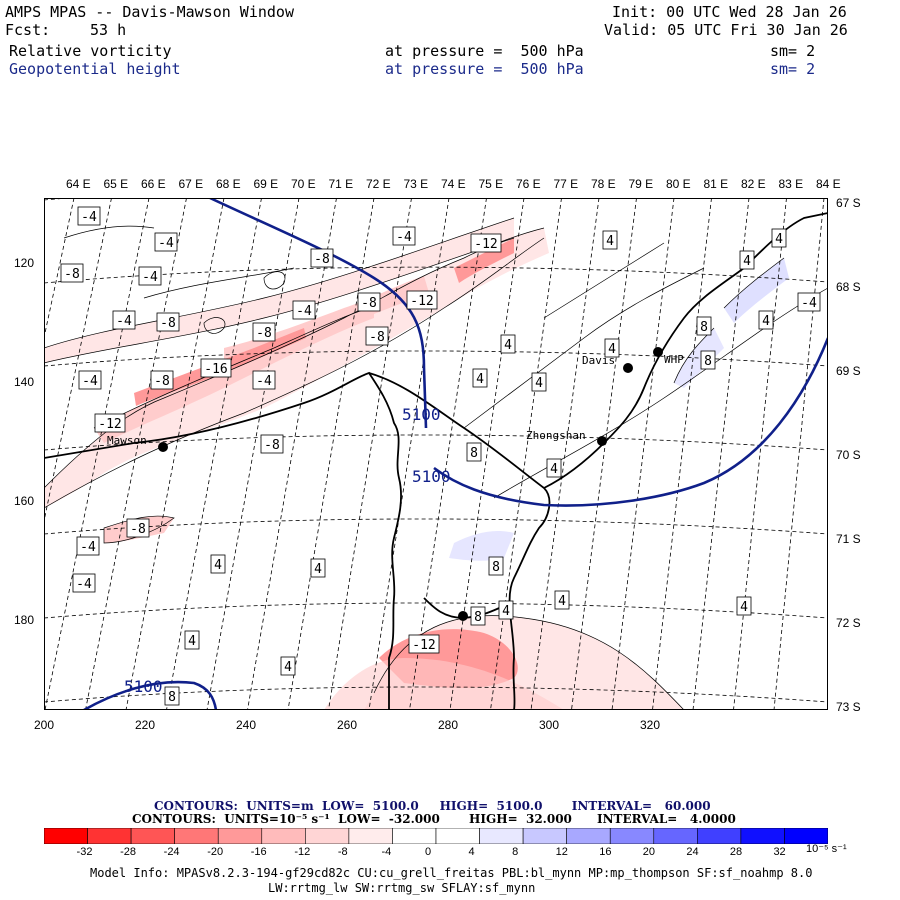 The image size is (900, 900). What do you see at coordinates (342, 852) in the screenshot?
I see `colorbar-tick: -8` at bounding box center [342, 852].